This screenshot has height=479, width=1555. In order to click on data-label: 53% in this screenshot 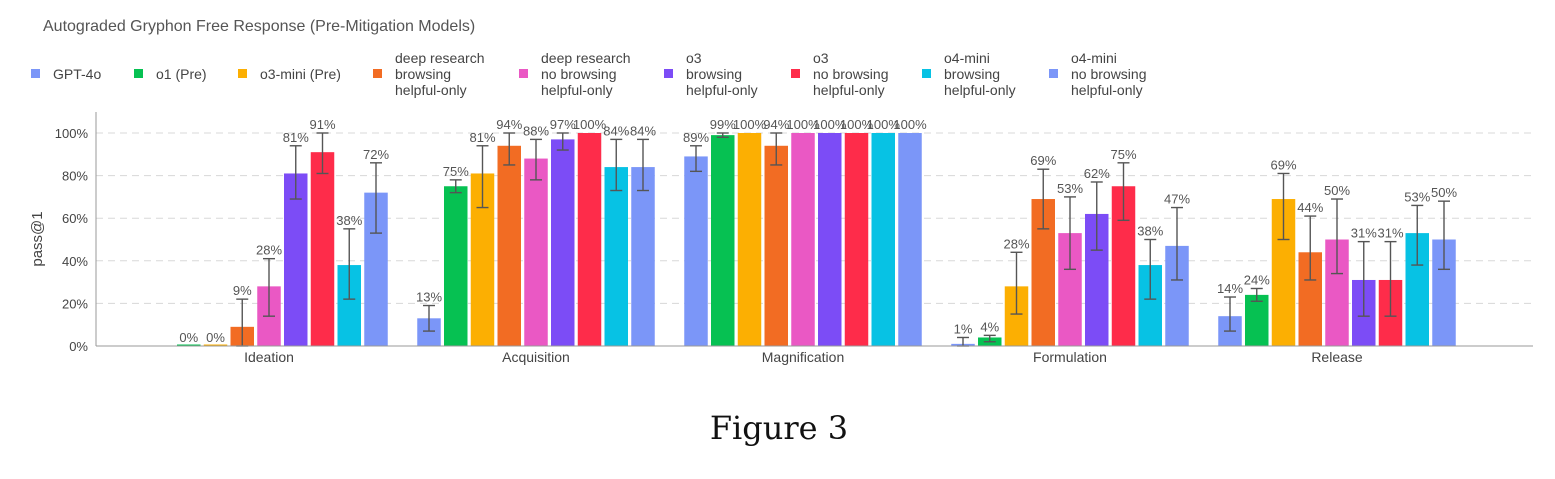, I will do `click(1070, 188)`.